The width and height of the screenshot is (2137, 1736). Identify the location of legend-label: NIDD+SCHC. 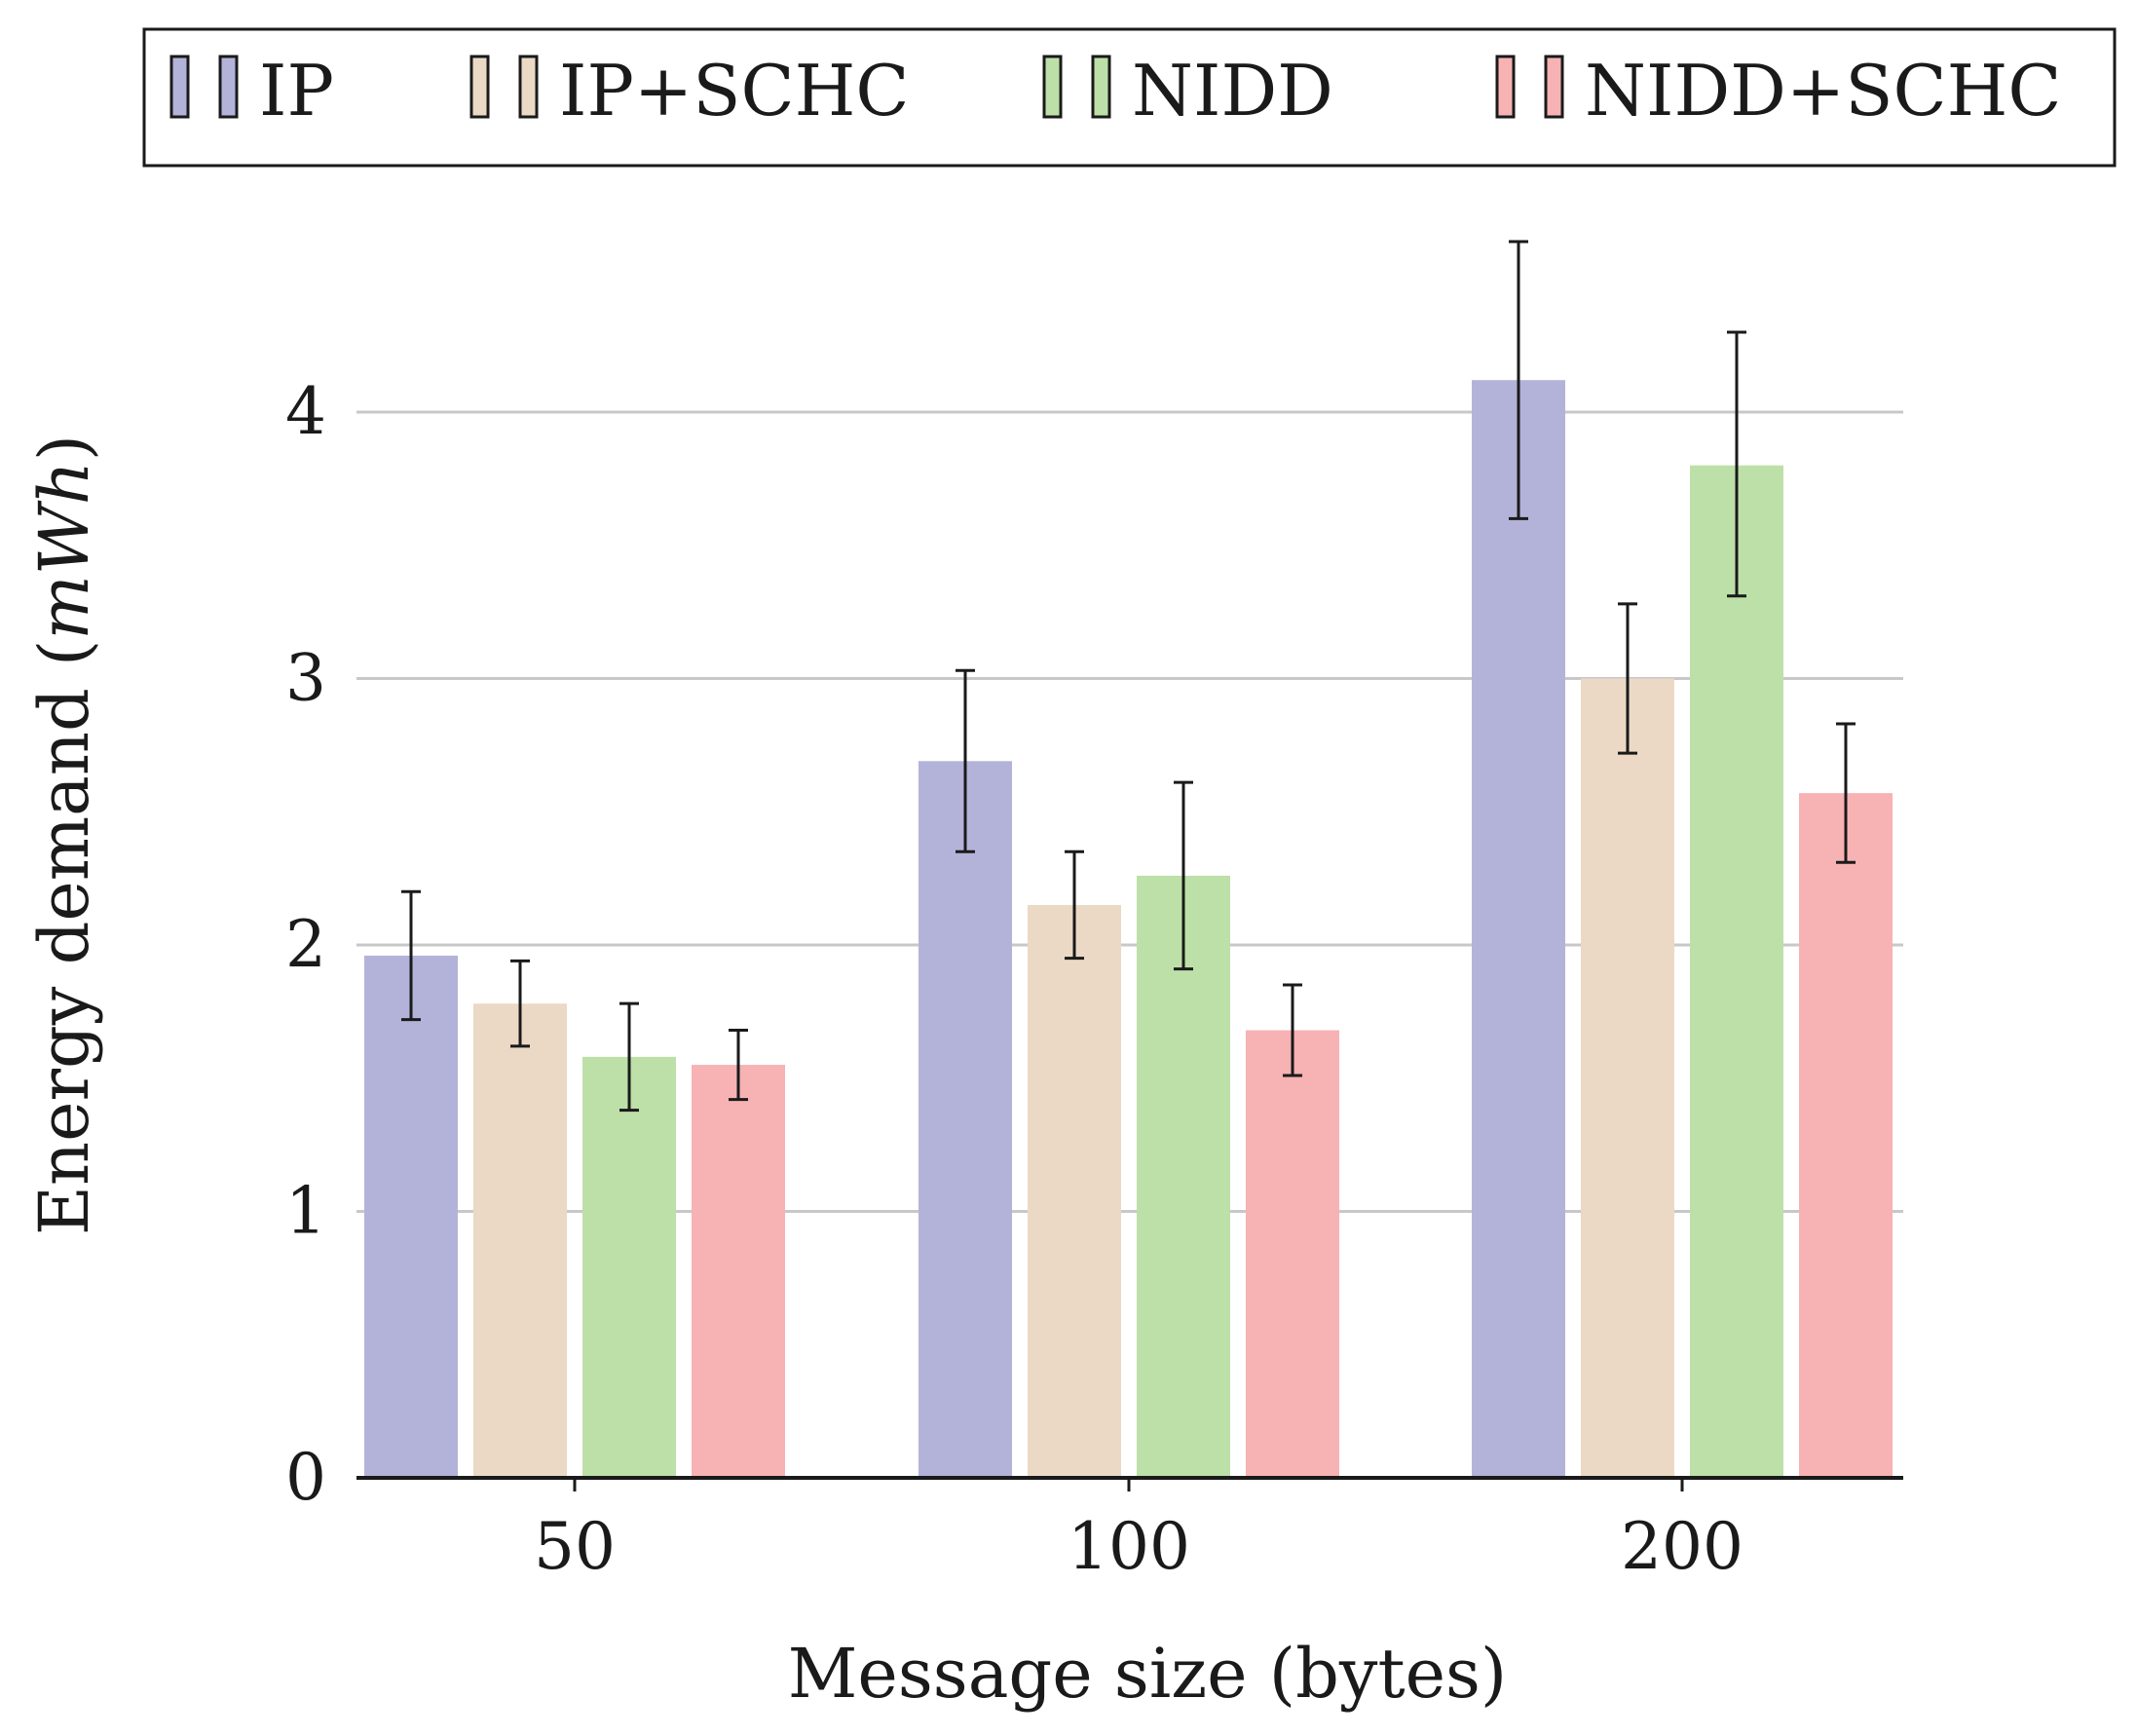
(1824, 91).